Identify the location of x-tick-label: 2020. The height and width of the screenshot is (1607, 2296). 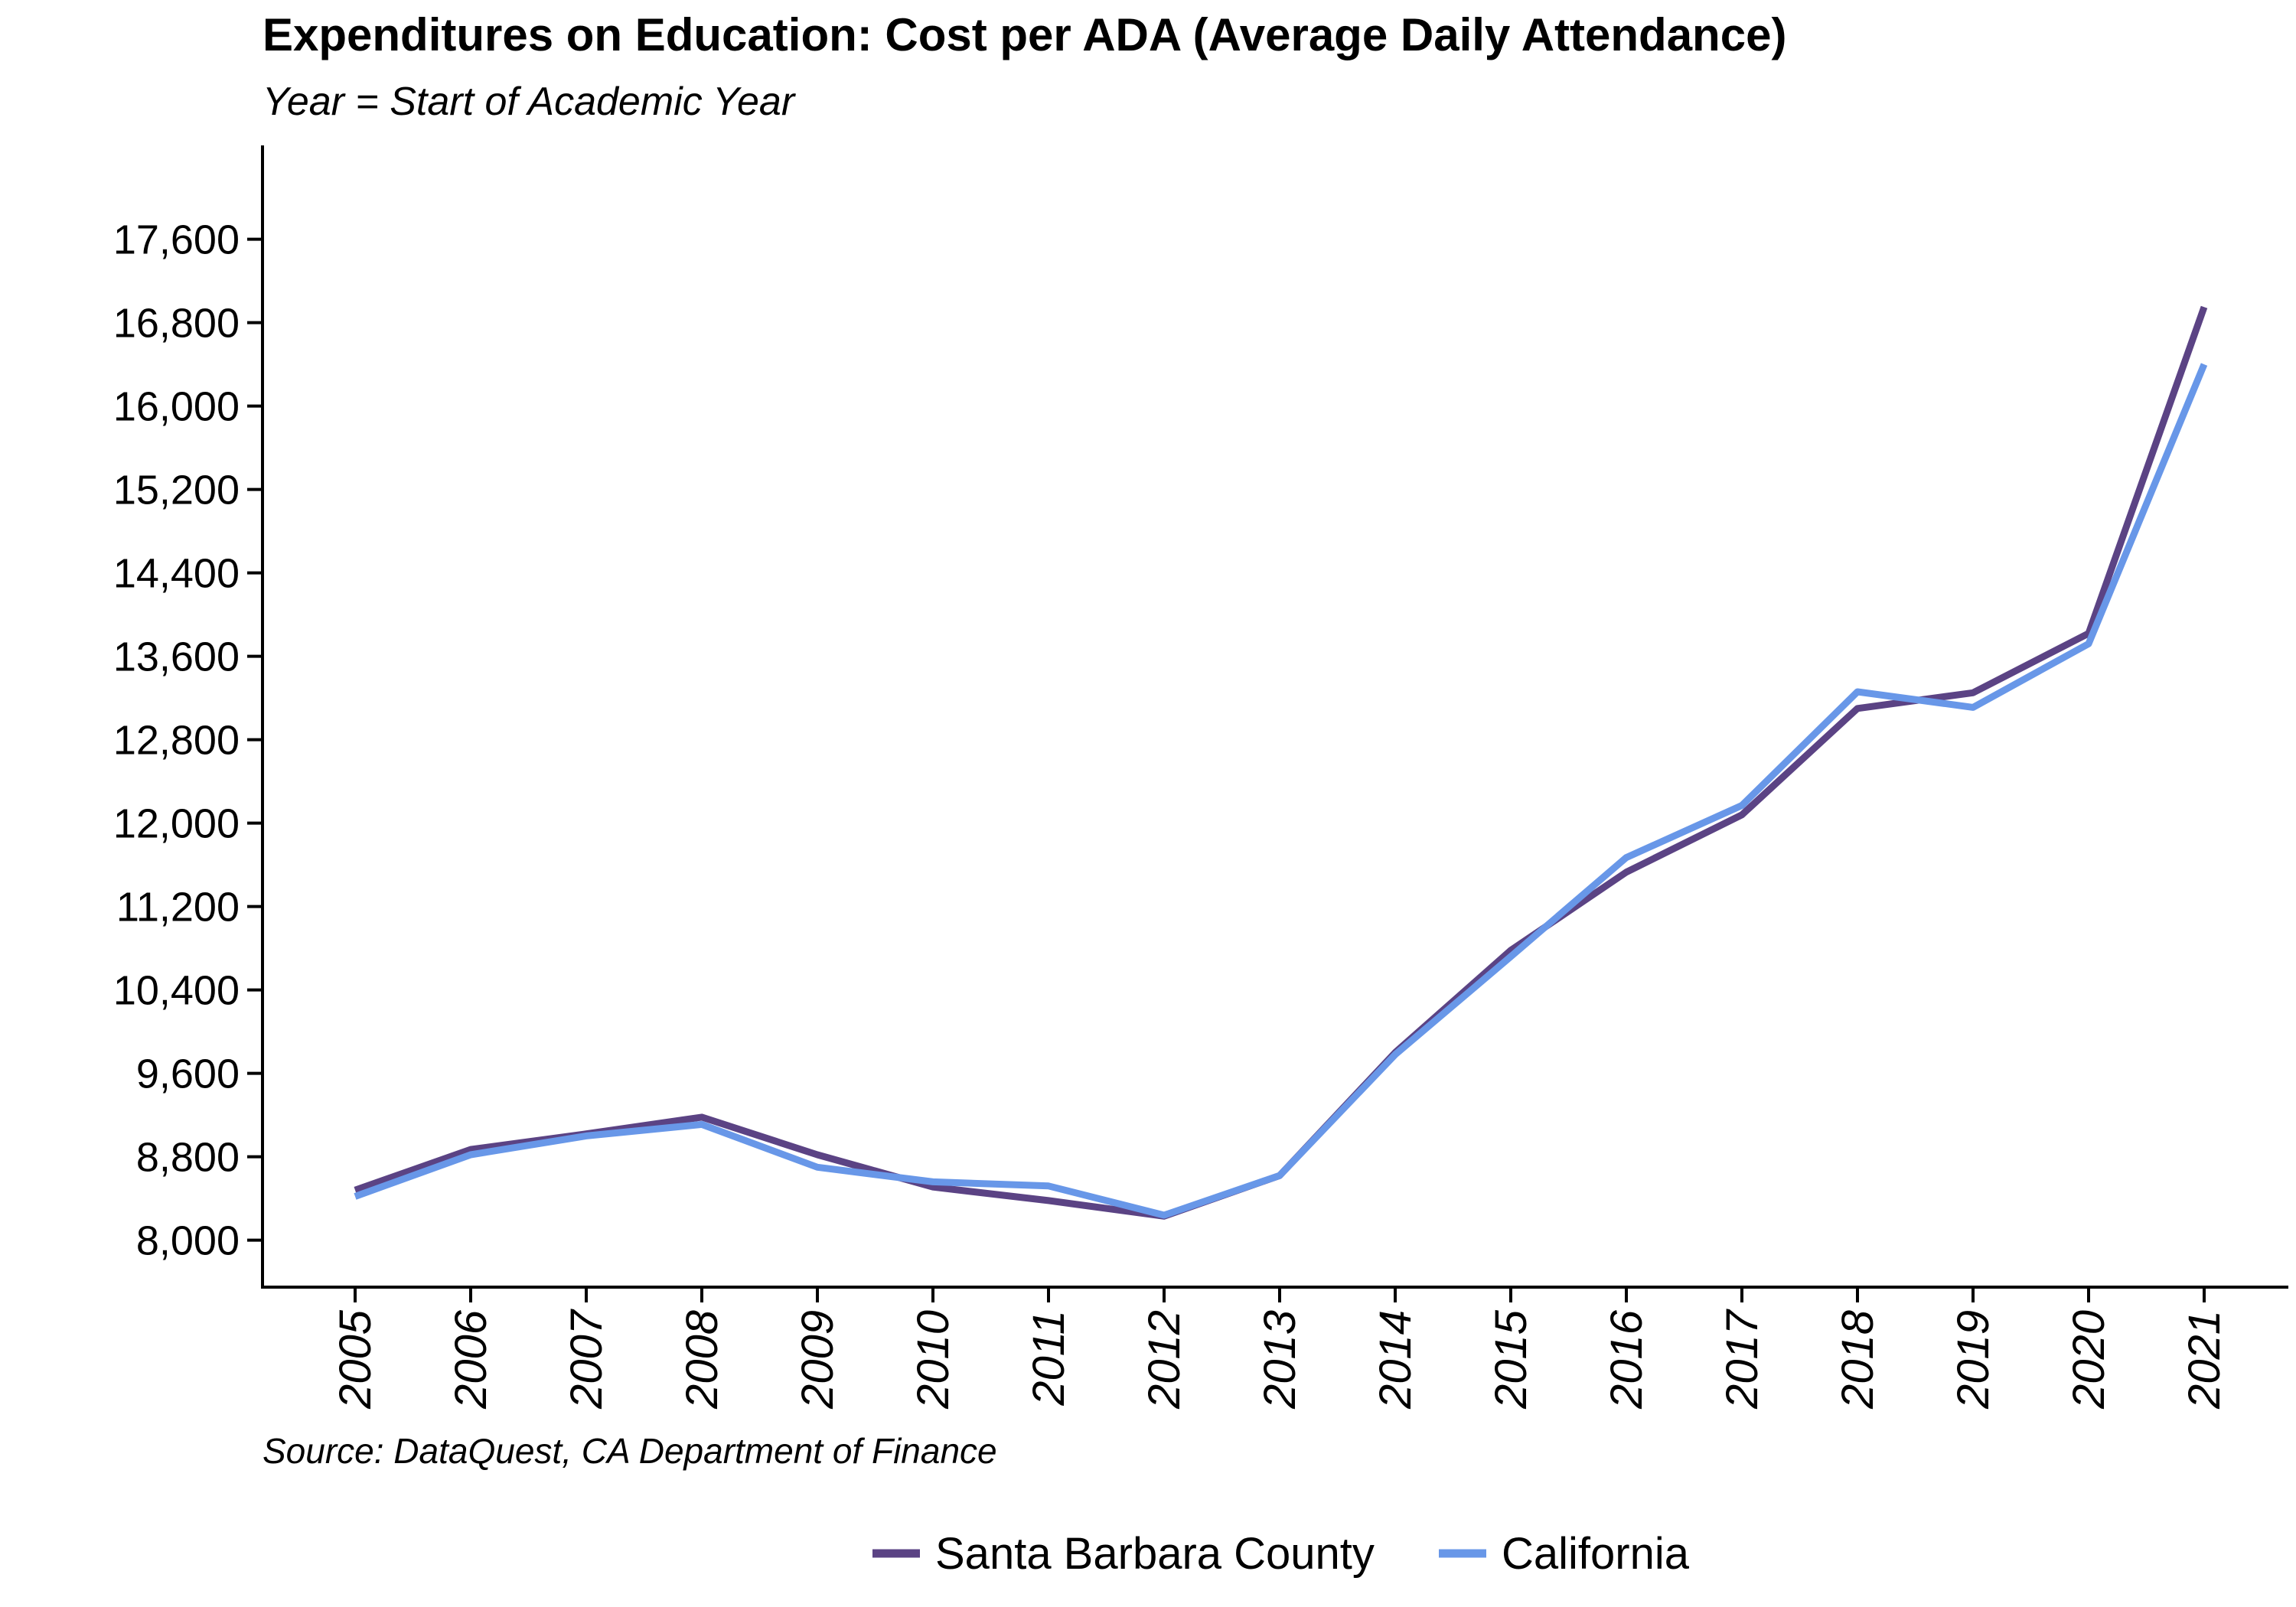
(2089, 1360).